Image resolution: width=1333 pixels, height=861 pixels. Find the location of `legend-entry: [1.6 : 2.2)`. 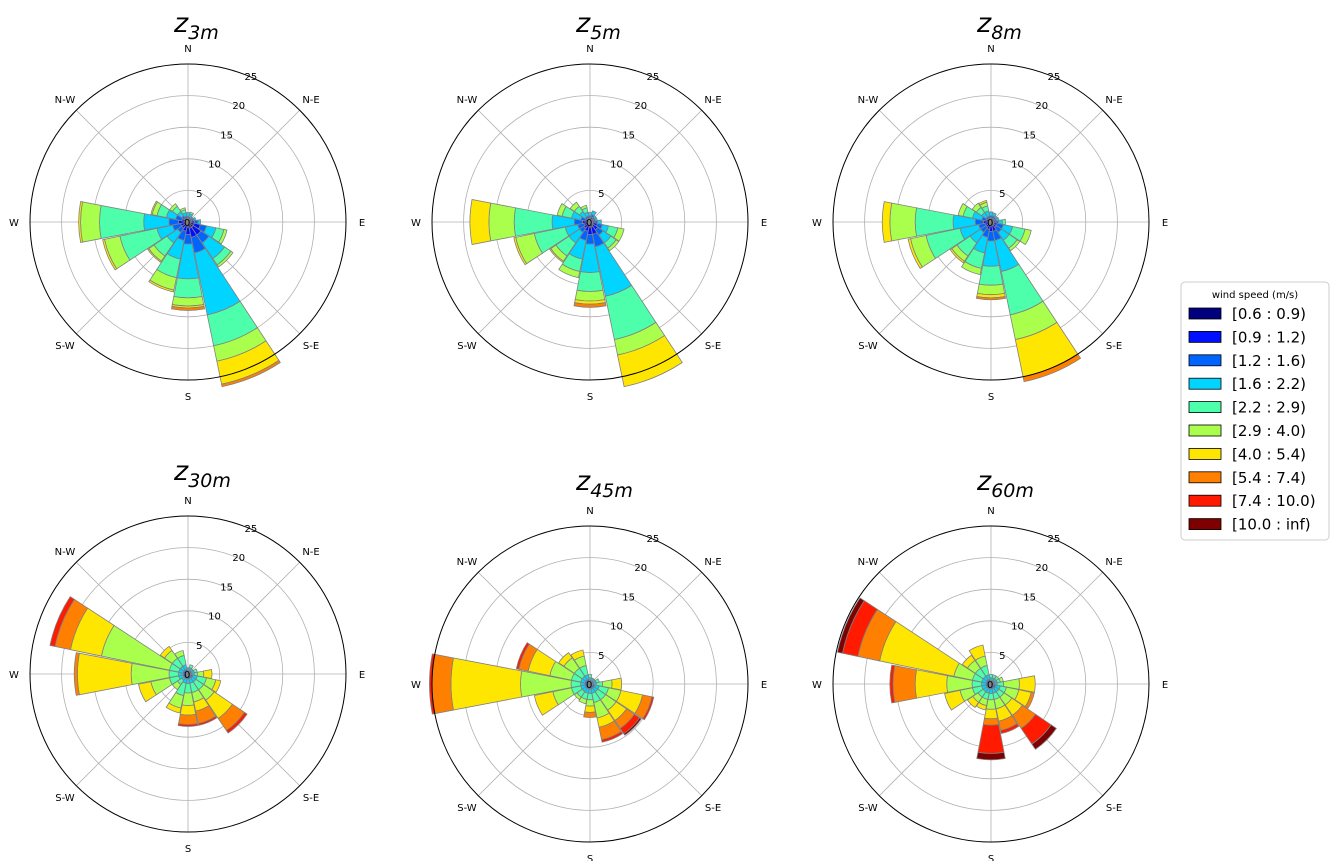

legend-entry: [1.6 : 2.2) is located at coordinates (1247, 384).